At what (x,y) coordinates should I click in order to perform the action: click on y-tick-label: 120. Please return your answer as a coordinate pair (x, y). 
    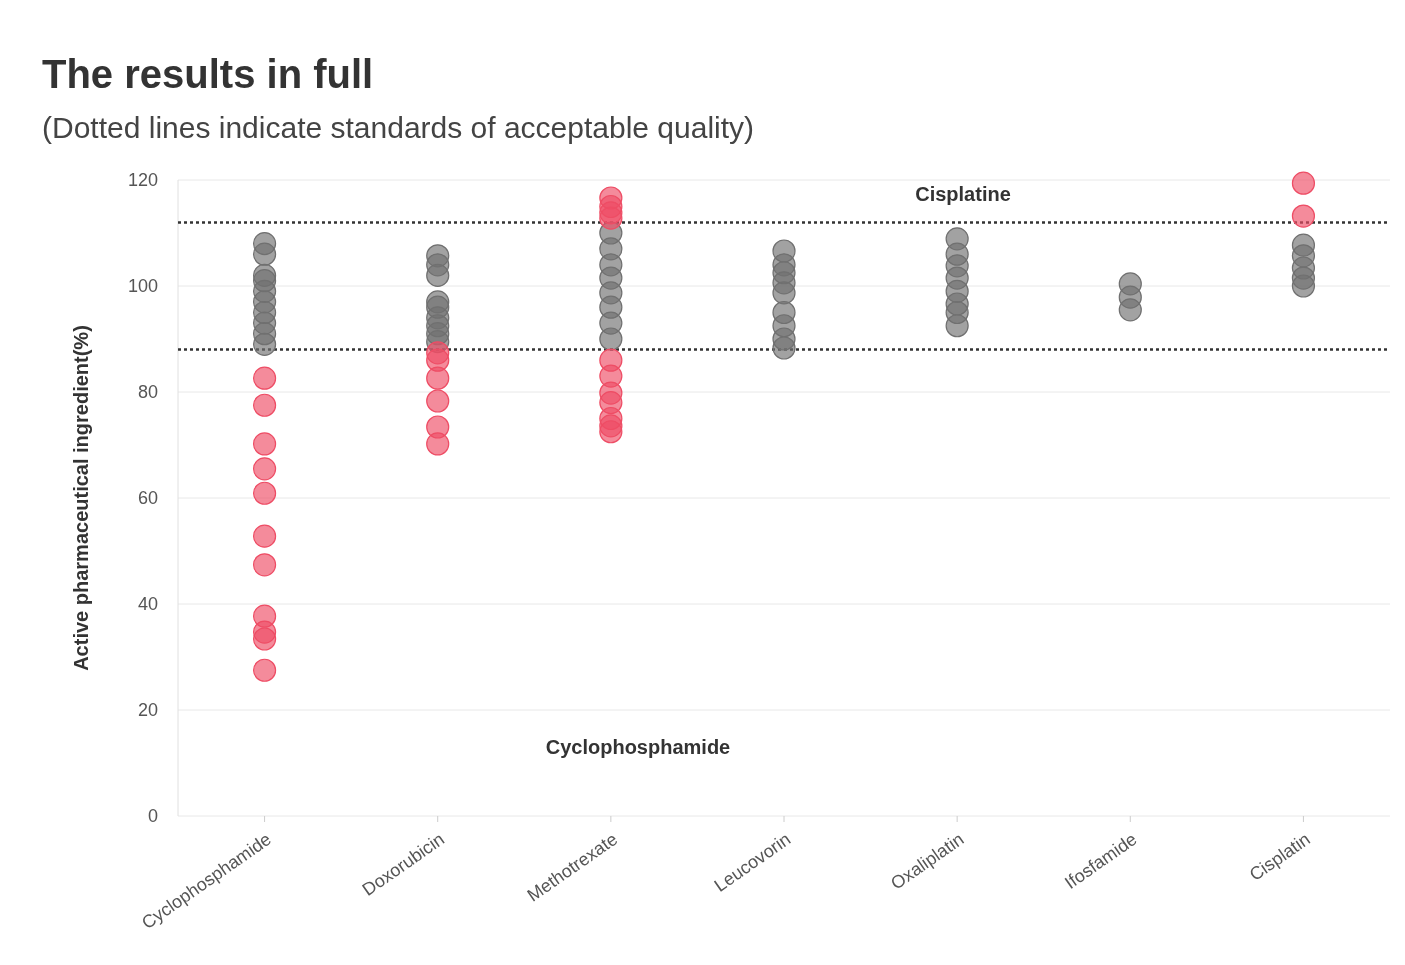
    Looking at the image, I should click on (142, 180).